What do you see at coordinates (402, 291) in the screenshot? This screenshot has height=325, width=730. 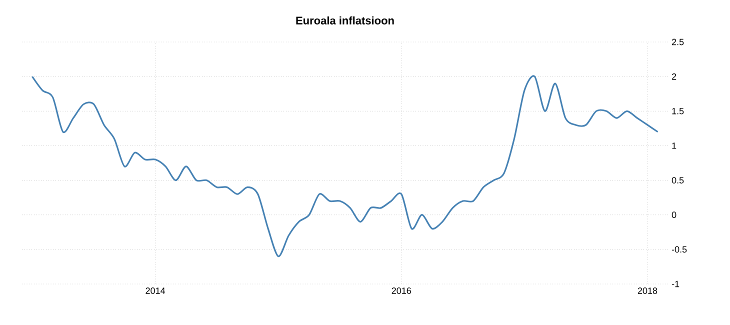 I see `x-tick-label: 2016` at bounding box center [402, 291].